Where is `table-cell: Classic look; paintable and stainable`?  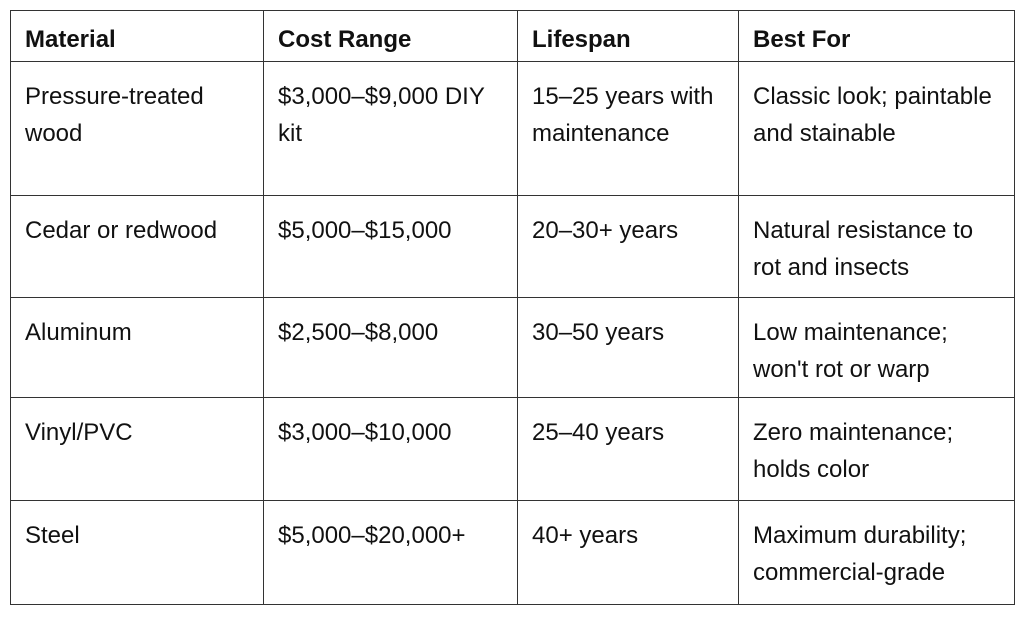
table-cell: Classic look; paintable and stainable is located at coordinates (876, 128).